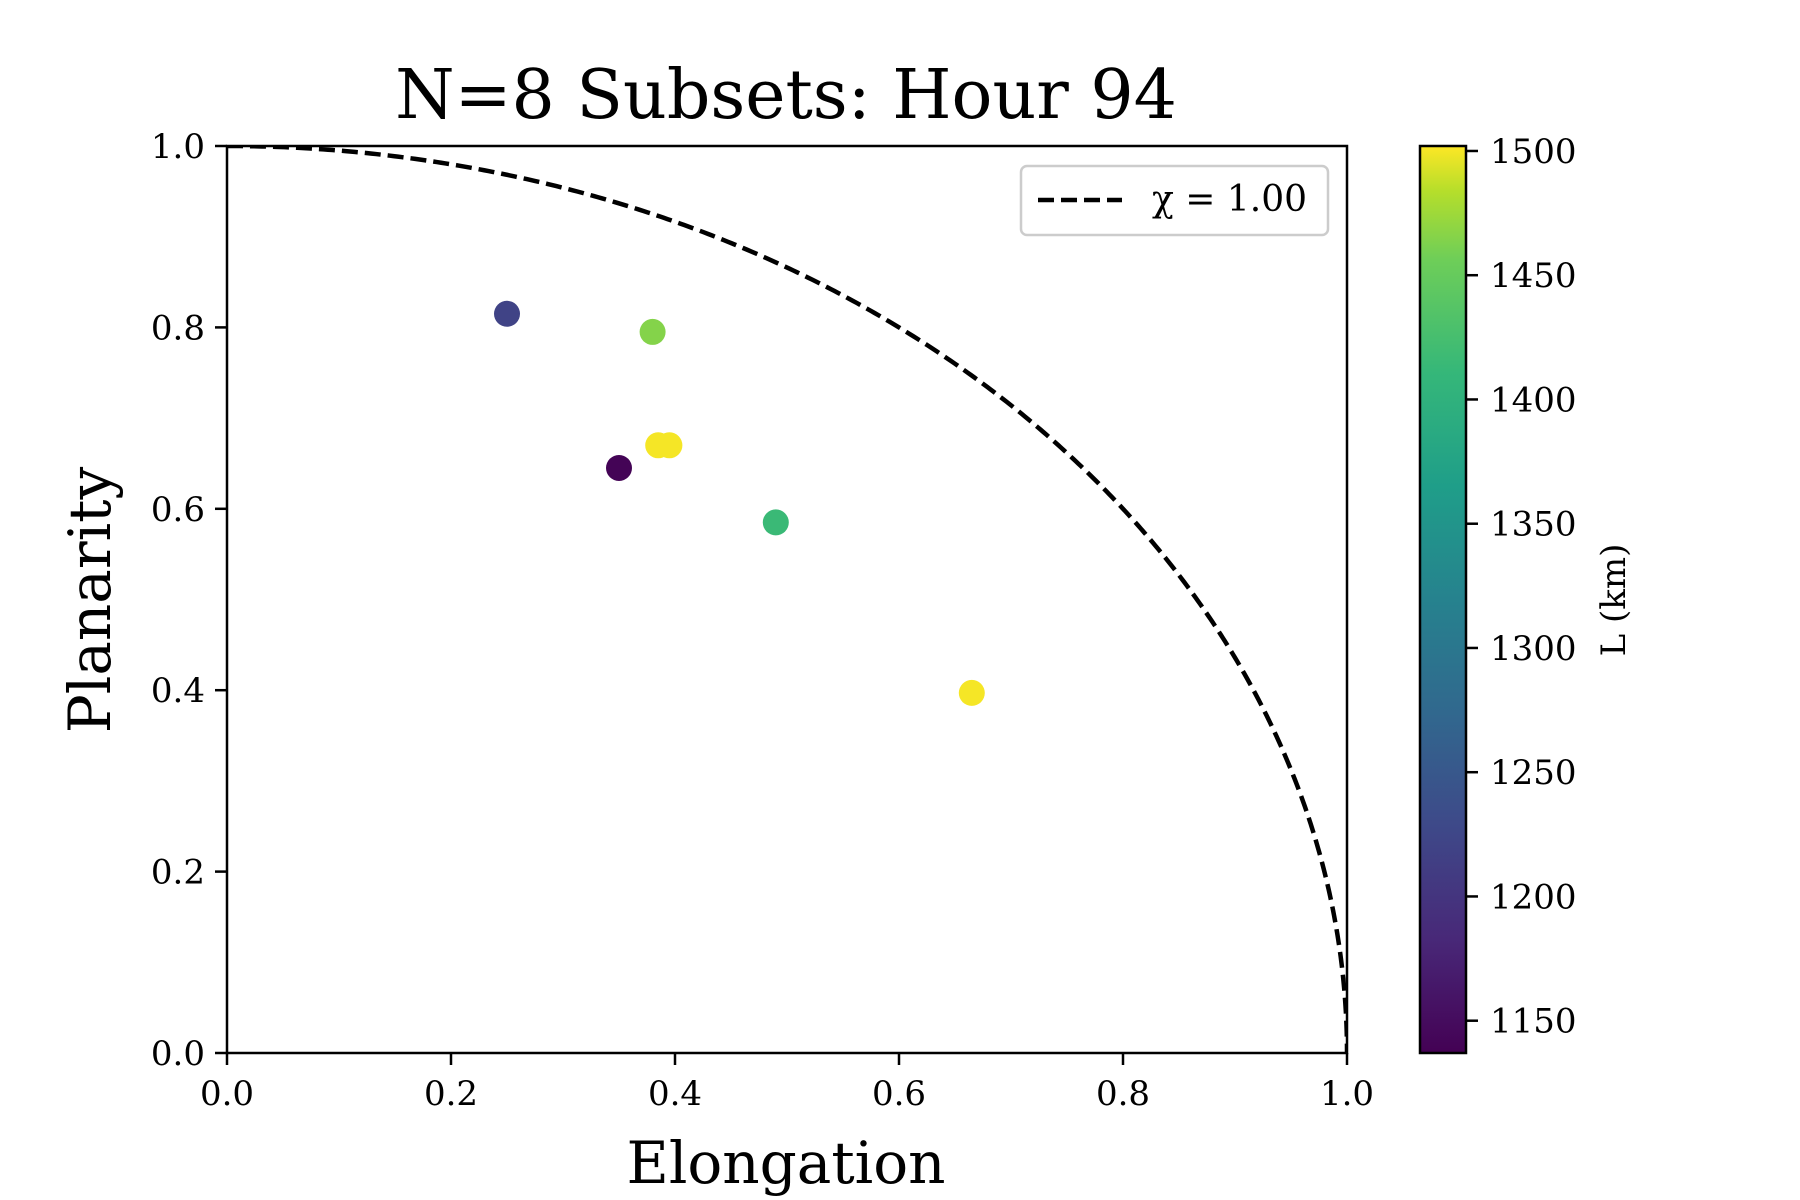 The width and height of the screenshot is (1800, 1200). What do you see at coordinates (675, 1094) in the screenshot?
I see `x-tick-label: 0.4` at bounding box center [675, 1094].